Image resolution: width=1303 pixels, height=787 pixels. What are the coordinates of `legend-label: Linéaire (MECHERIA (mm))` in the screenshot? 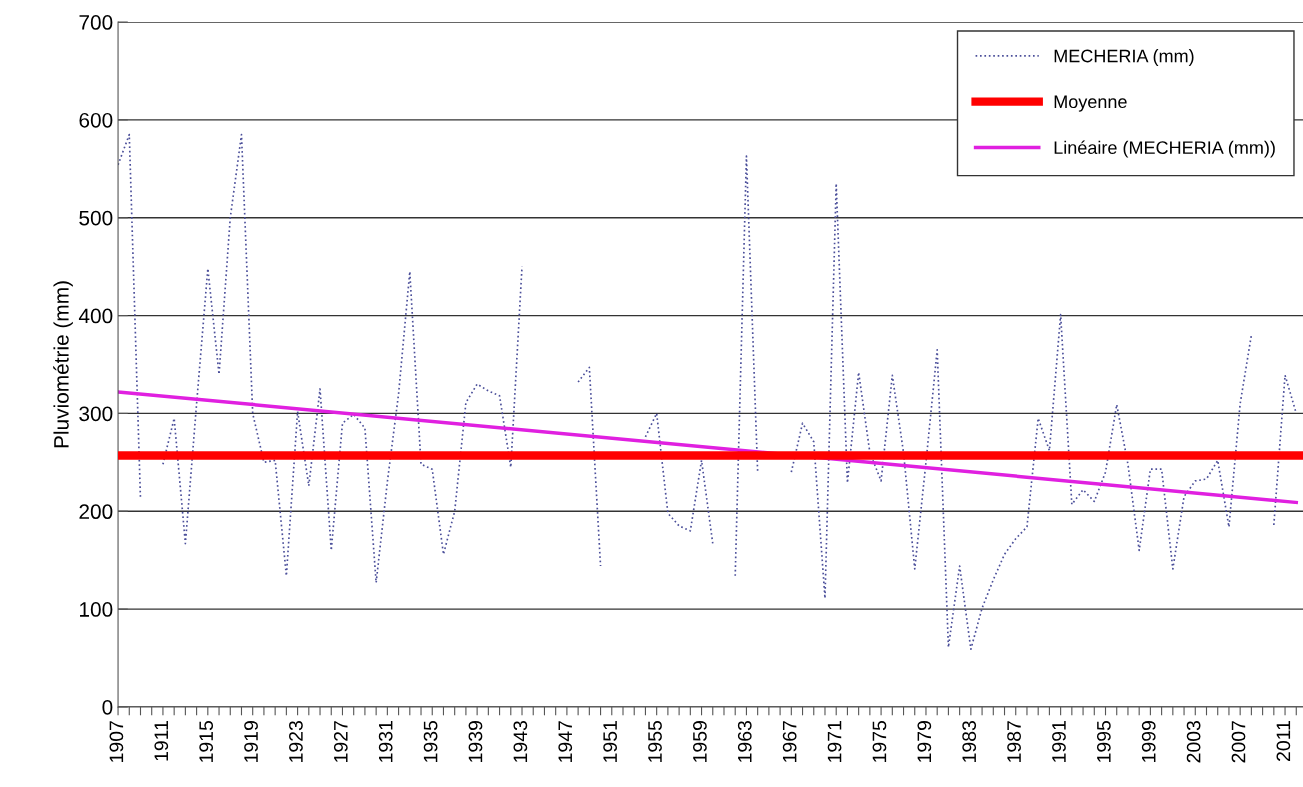 It's located at (1164, 149).